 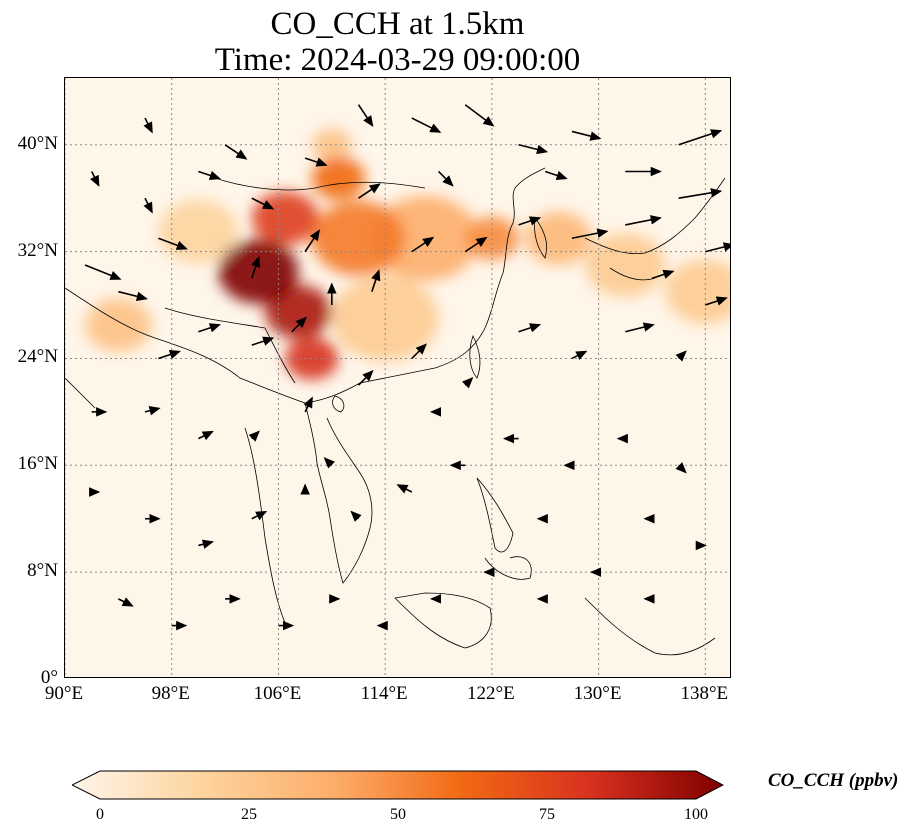 What do you see at coordinates (100, 814) in the screenshot?
I see `colorbar-tick-label: 0` at bounding box center [100, 814].